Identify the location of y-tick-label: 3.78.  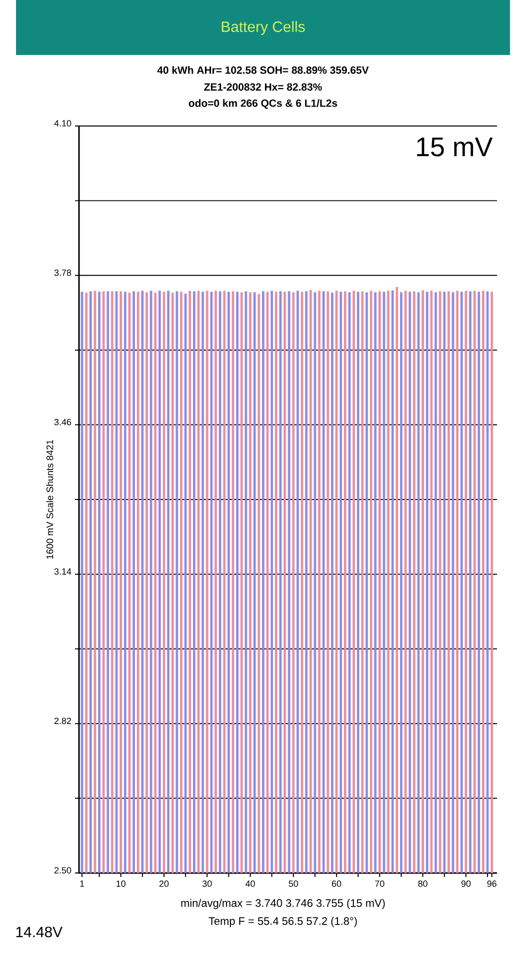
(63, 273).